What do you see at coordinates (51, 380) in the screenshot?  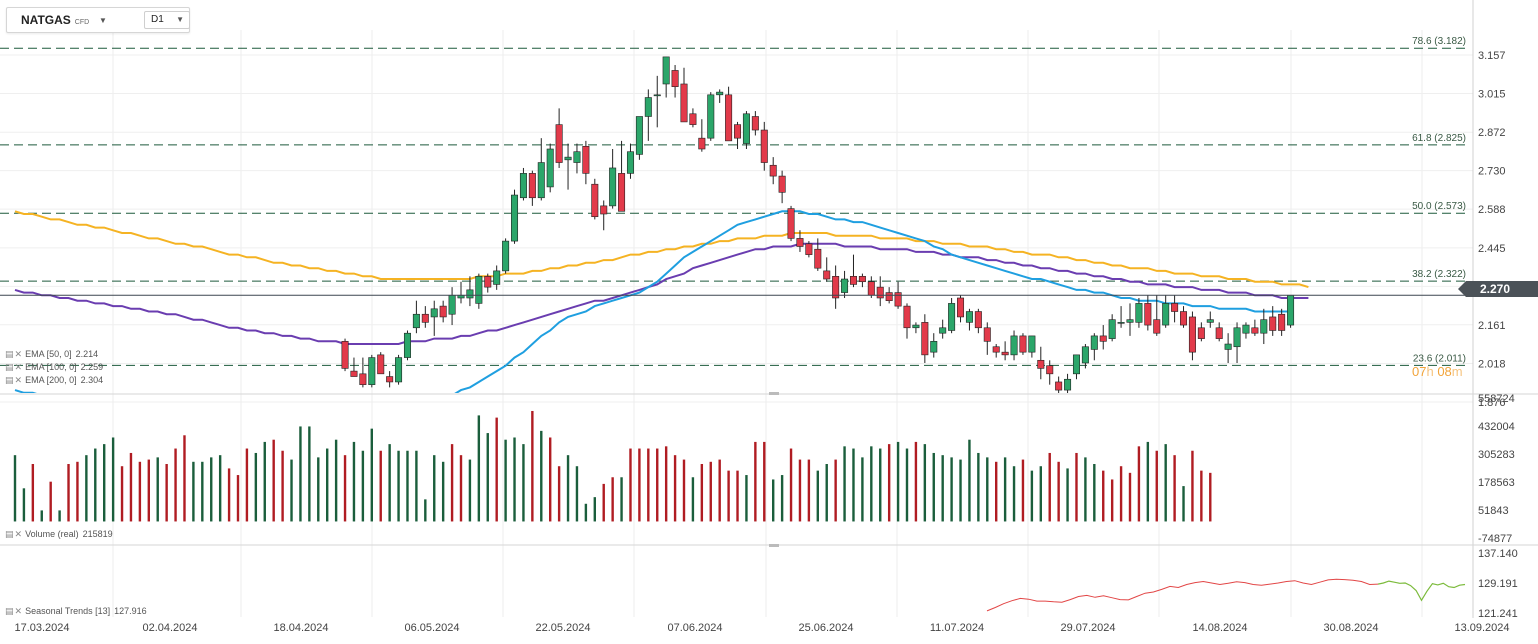 I see `ema200-label: EMA [200, 0]` at bounding box center [51, 380].